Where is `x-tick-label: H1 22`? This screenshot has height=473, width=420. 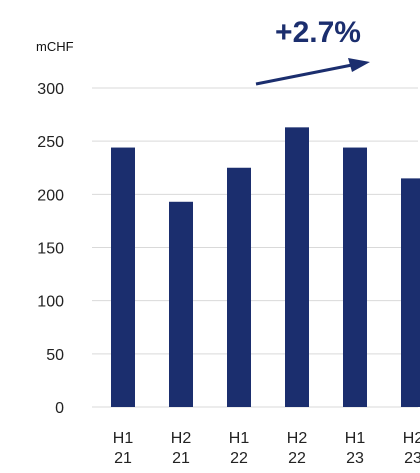 x-tick-label: H1 22 is located at coordinates (239, 448).